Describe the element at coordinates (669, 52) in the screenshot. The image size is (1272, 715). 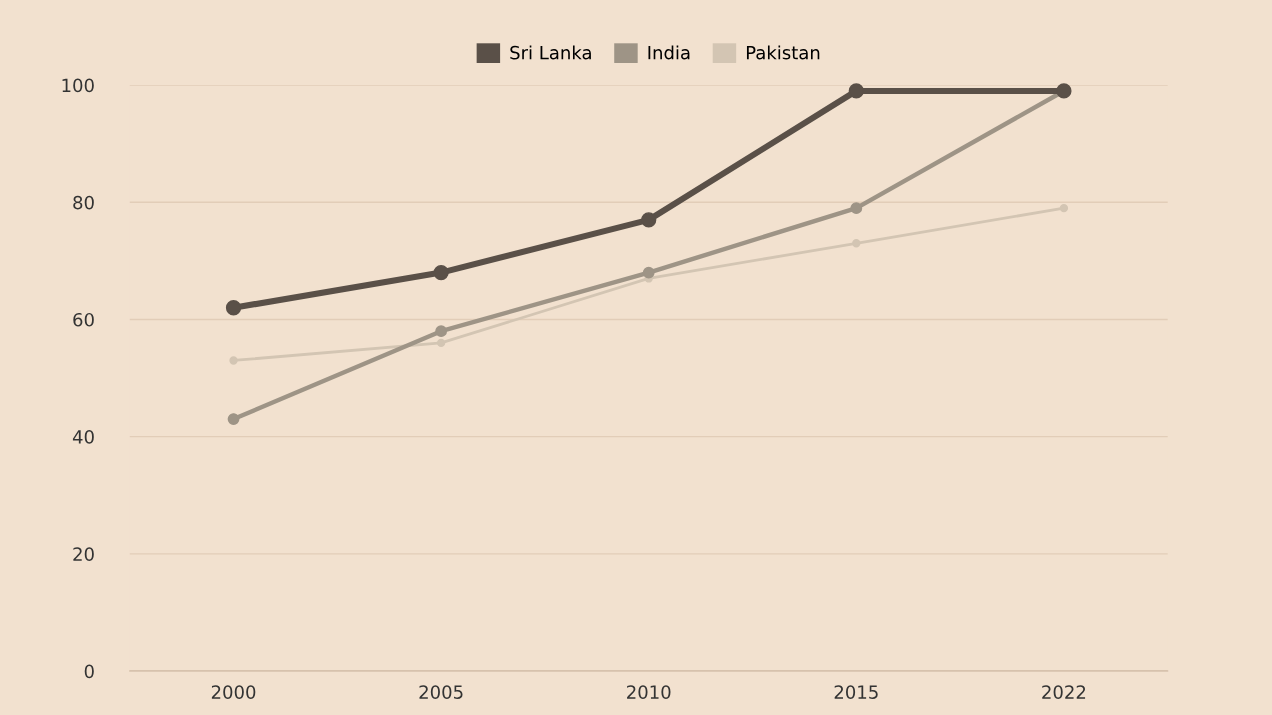
I see `legend-label: India` at that location.